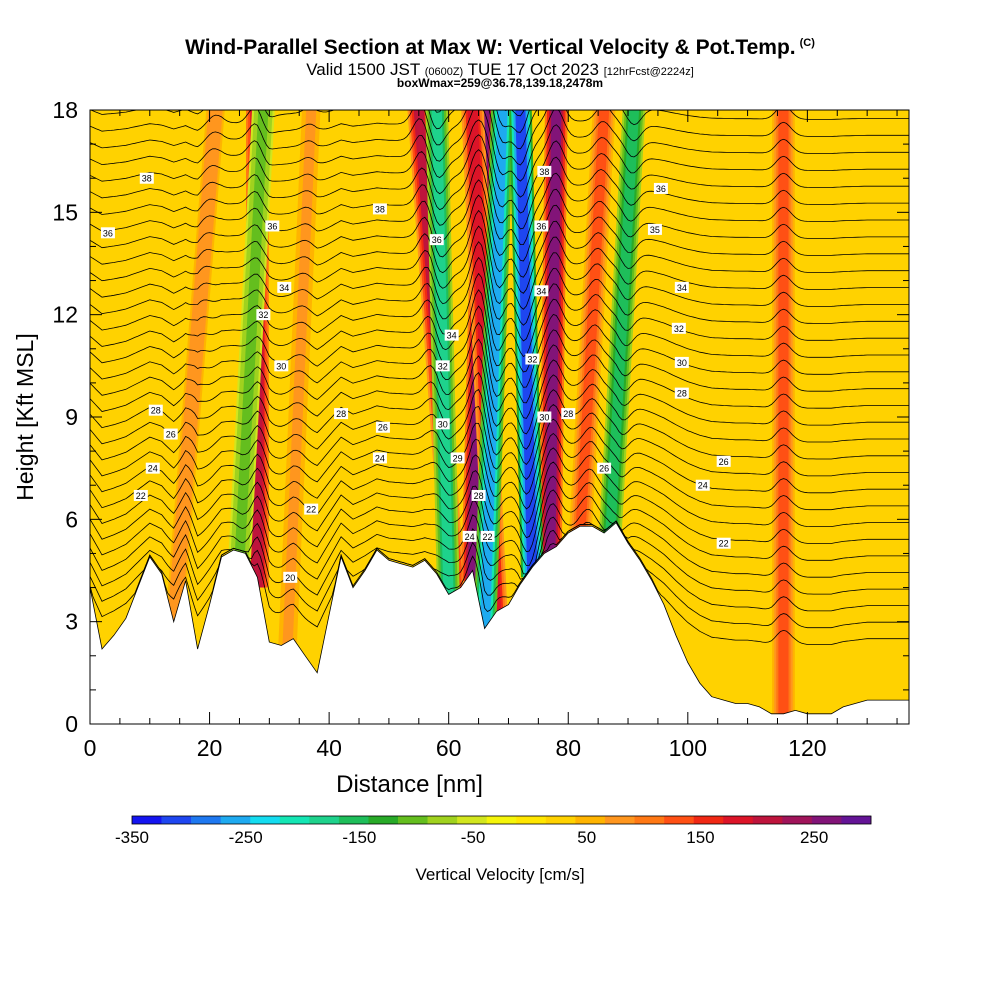  I want to click on contour-label: 20, so click(290, 577).